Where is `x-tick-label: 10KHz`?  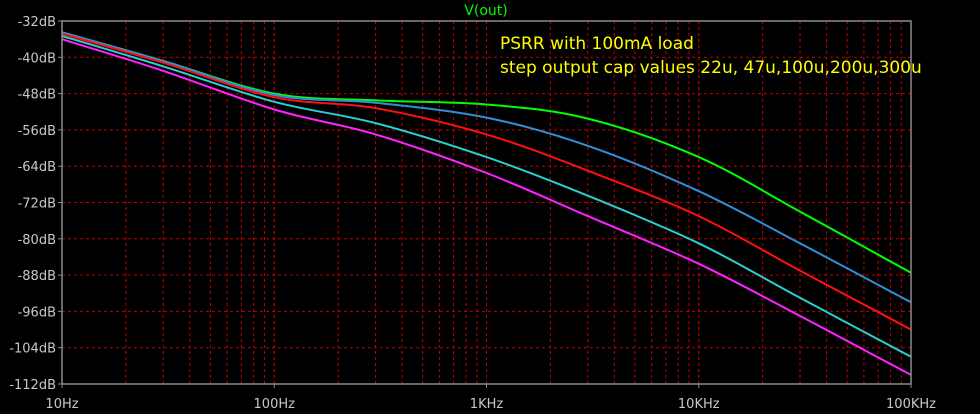
x-tick-label: 10KHz is located at coordinates (699, 404).